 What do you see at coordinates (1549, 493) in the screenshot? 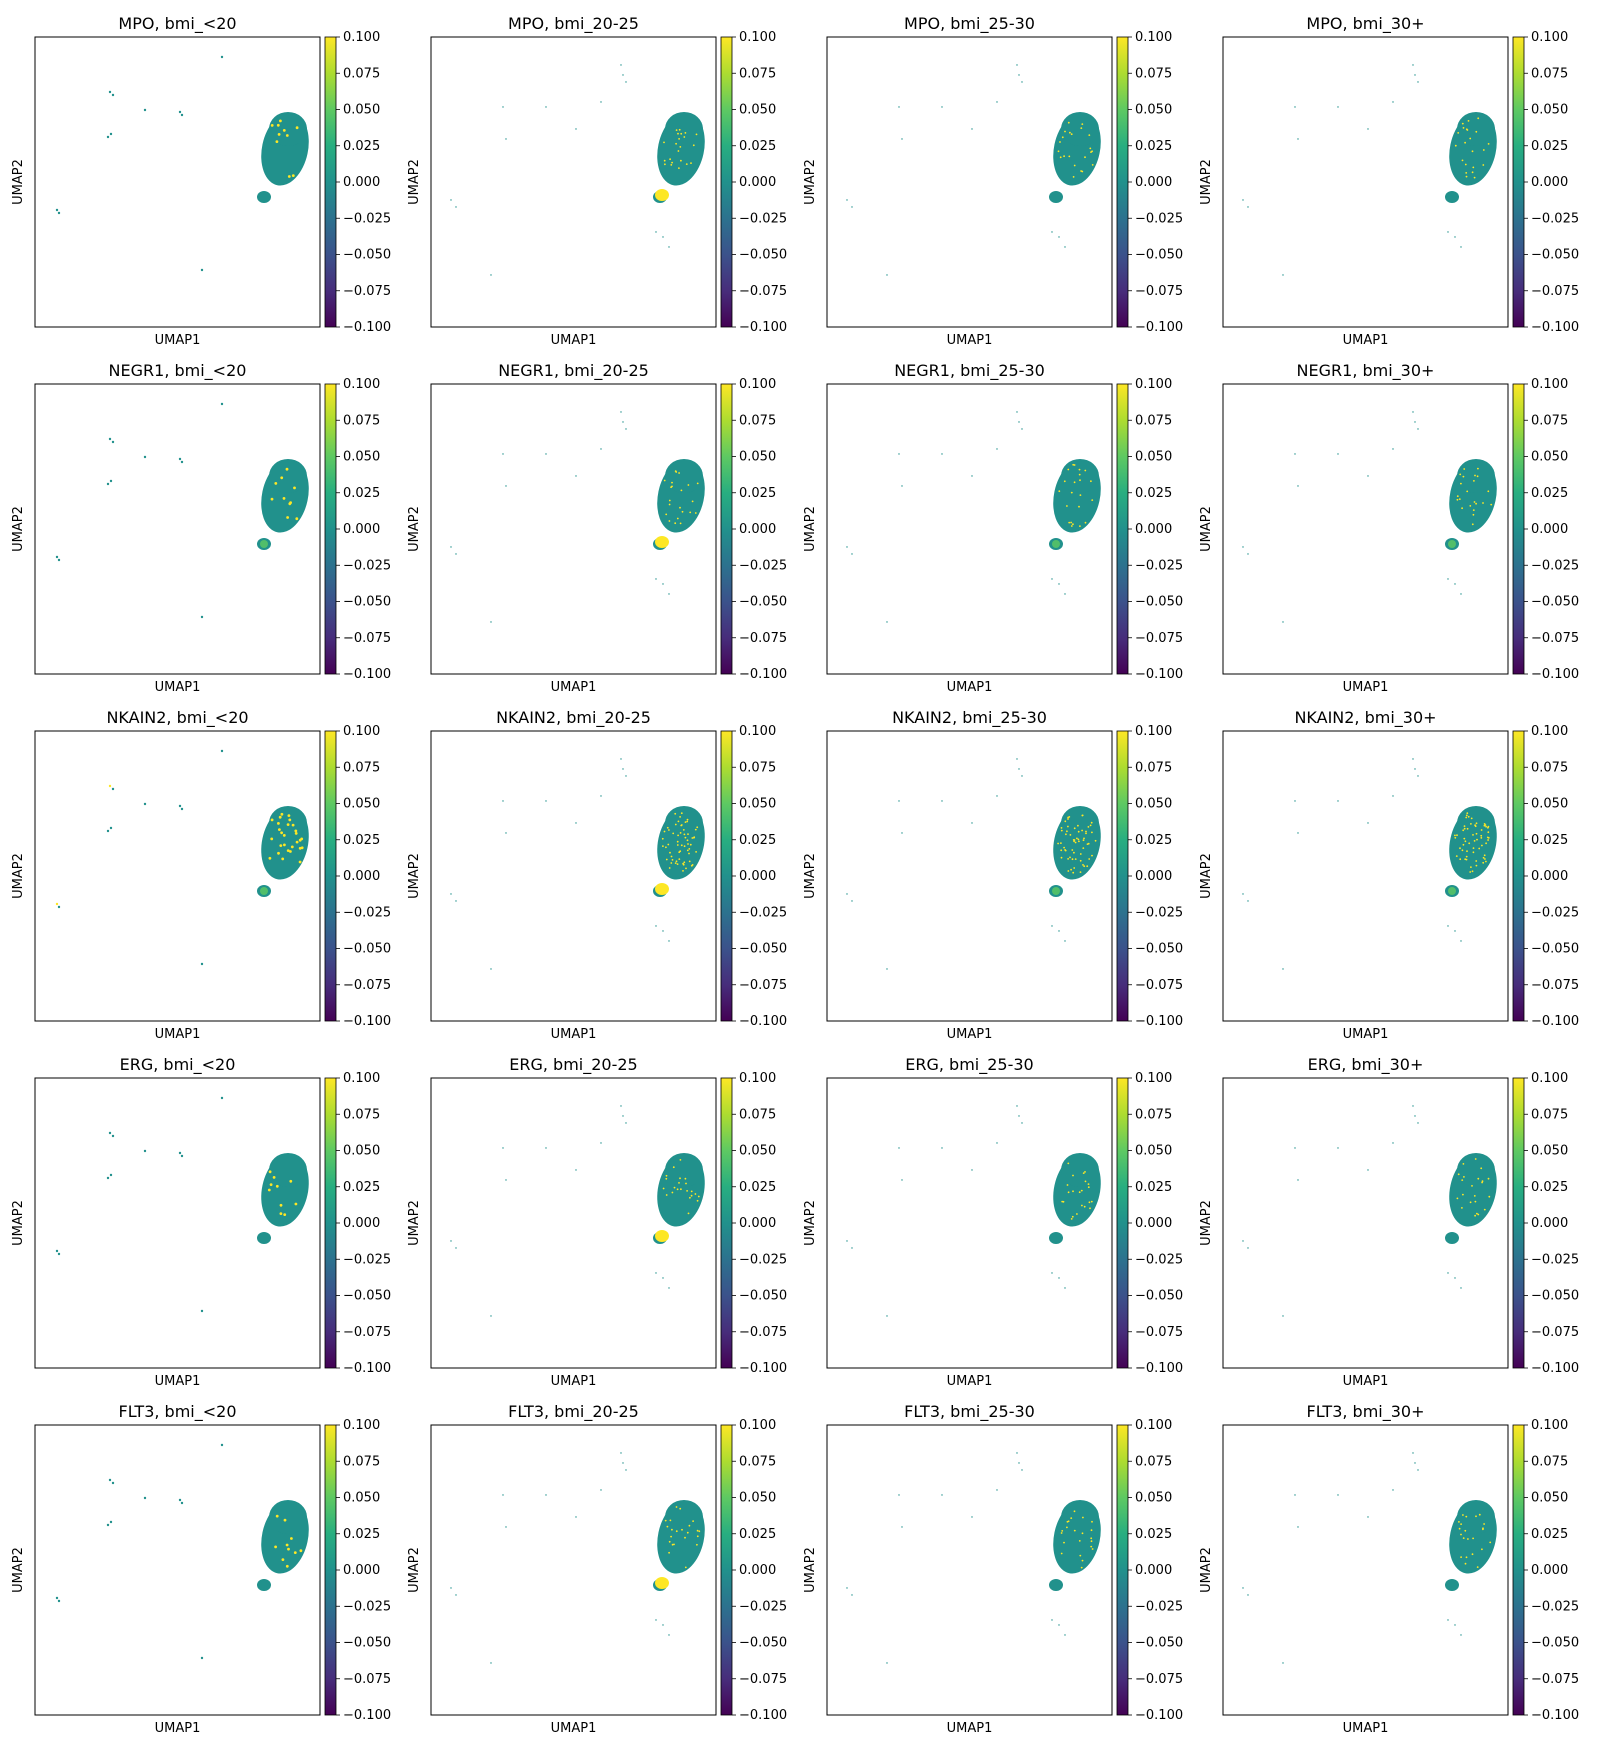
I see `colorbar-tick-label: 0.025` at bounding box center [1549, 493].